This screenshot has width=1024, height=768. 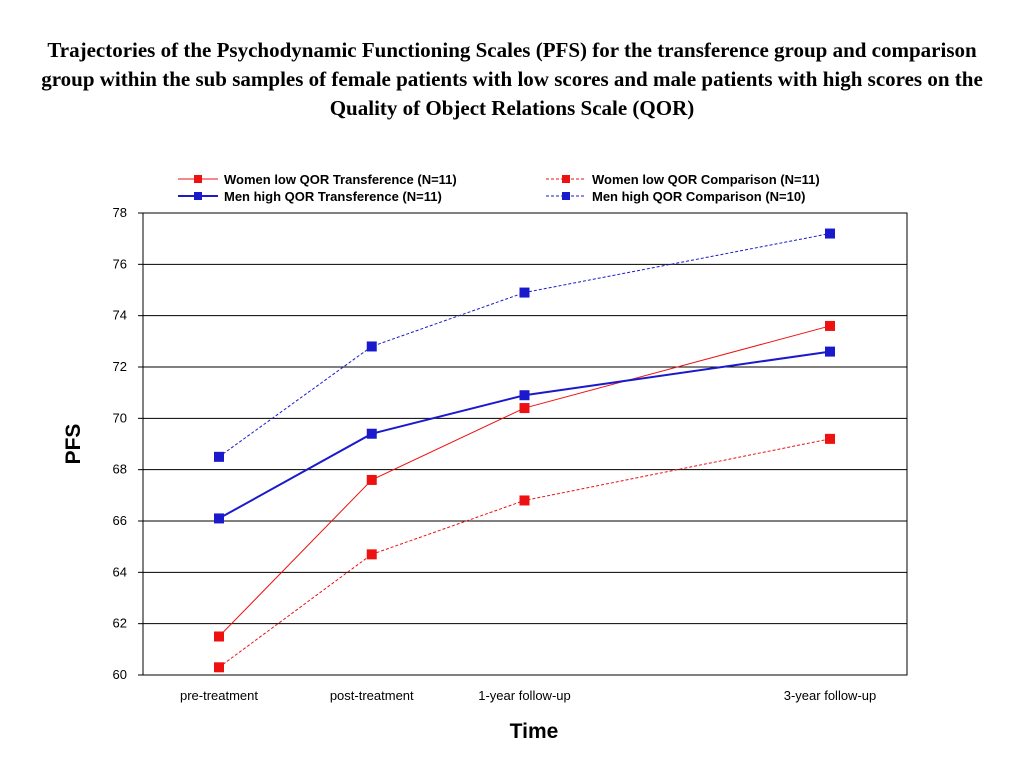 What do you see at coordinates (219, 695) in the screenshot?
I see `x-tick-label: pre-treatment` at bounding box center [219, 695].